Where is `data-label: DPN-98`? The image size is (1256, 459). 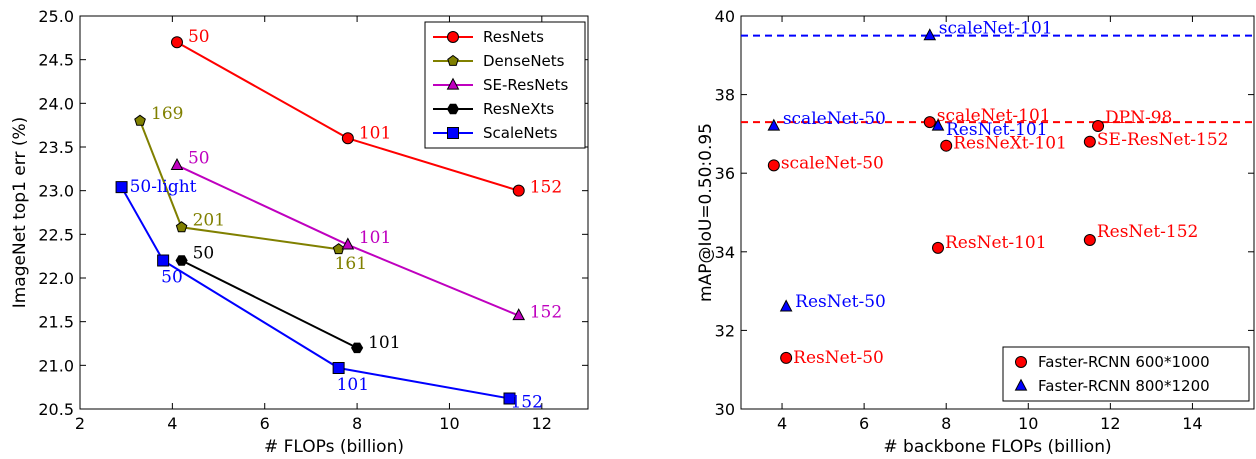
data-label: DPN-98 is located at coordinates (1138, 118).